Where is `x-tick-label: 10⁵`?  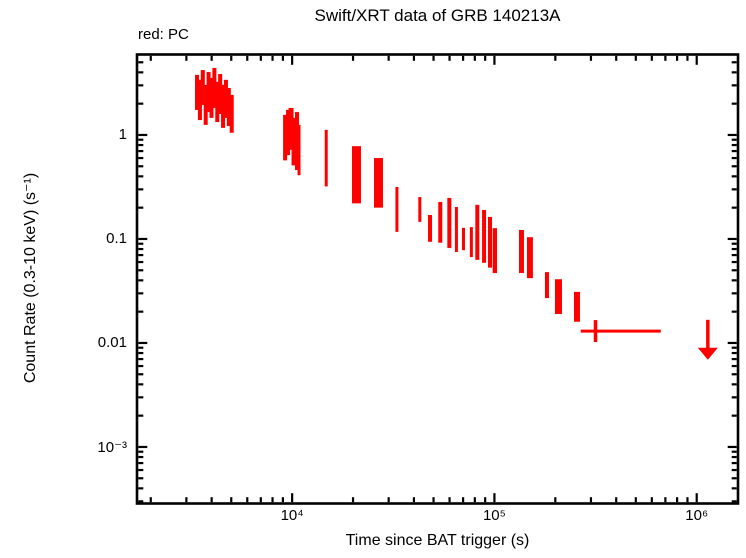 x-tick-label: 10⁵ is located at coordinates (494, 515).